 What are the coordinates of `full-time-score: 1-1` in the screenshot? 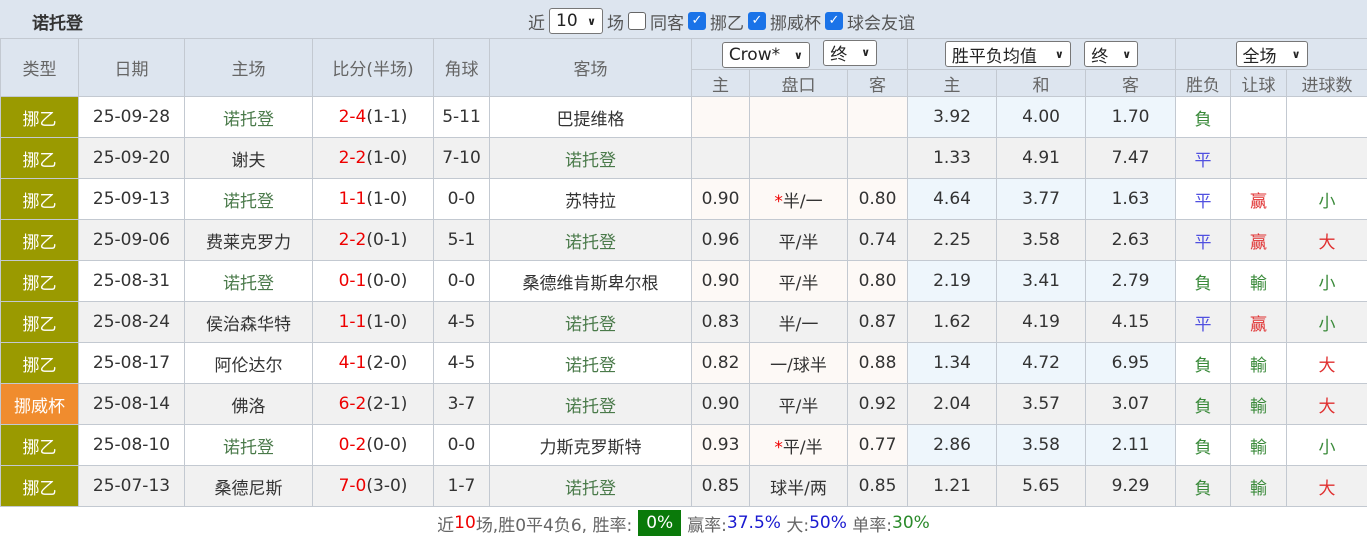 It's located at (353, 199).